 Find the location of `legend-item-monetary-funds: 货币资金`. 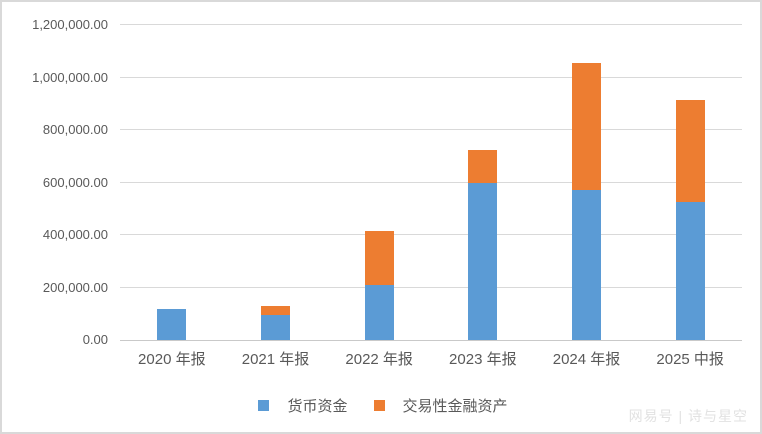

legend-item-monetary-funds: 货币资金 is located at coordinates (303, 405).